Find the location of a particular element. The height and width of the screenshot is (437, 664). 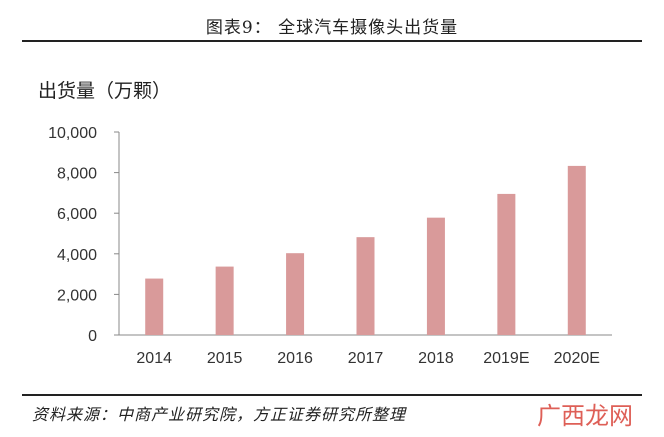

y-axis-ticks: 0 2,000 4,000 6,000 8,000 10,000 is located at coordinates (83, 235).